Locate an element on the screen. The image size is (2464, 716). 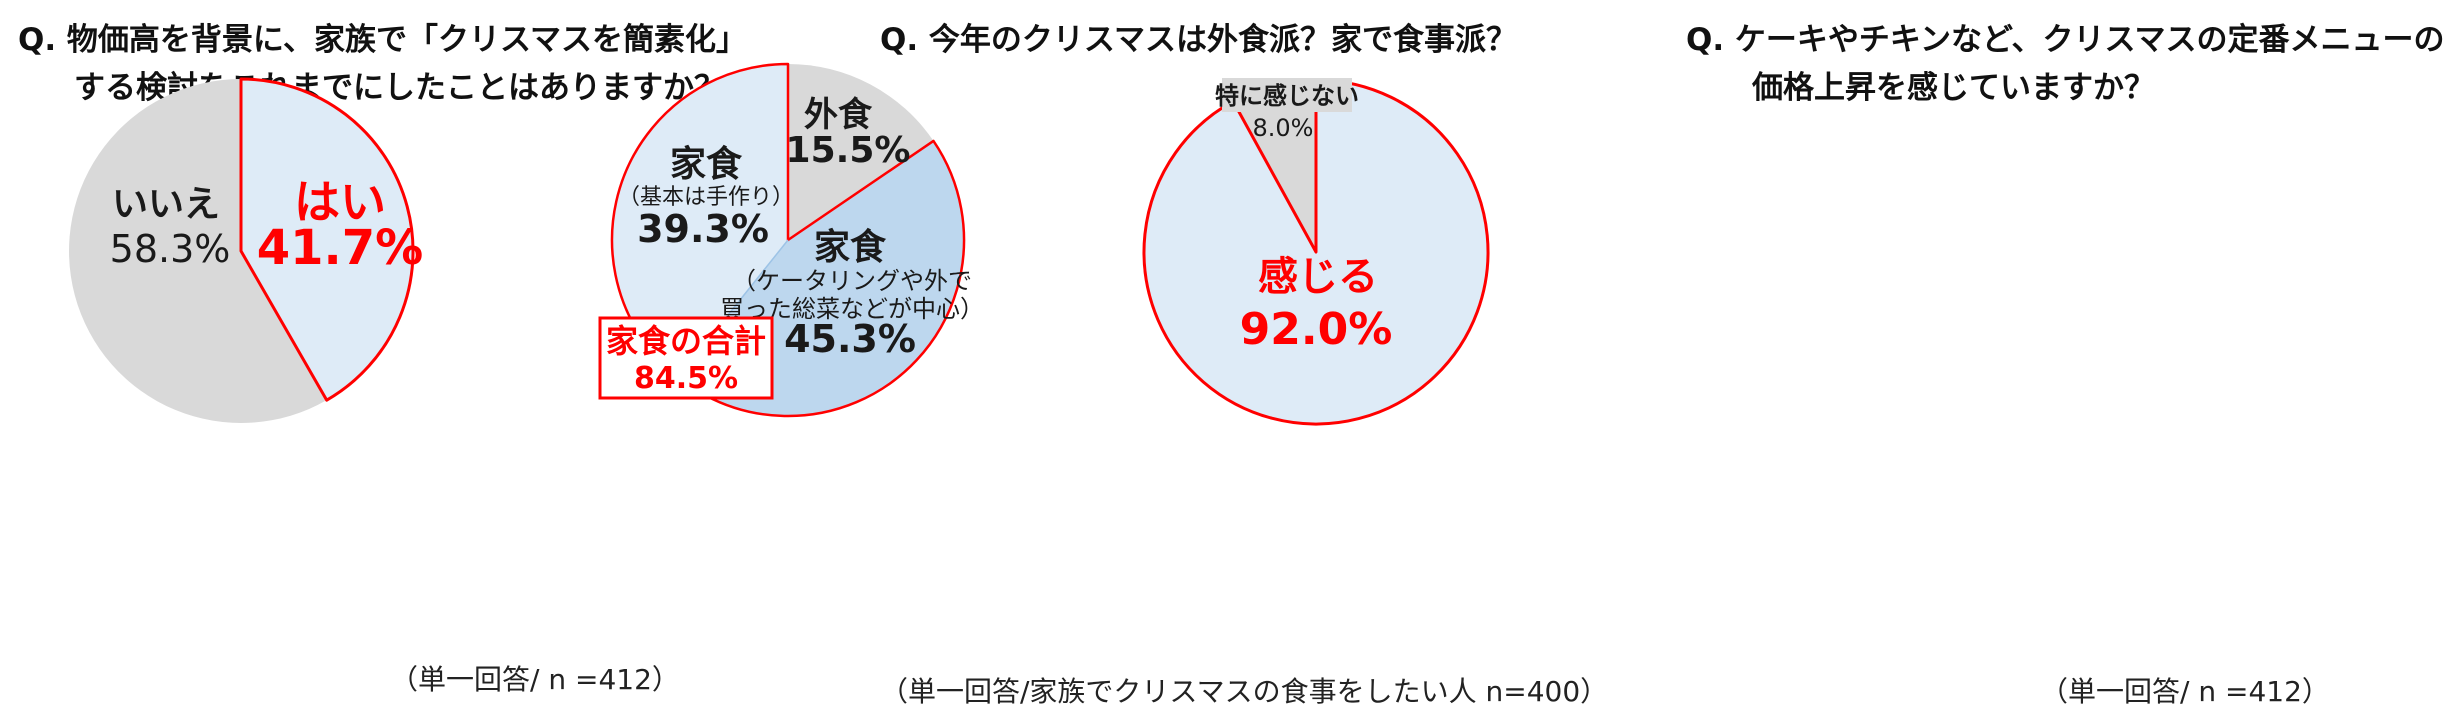
chart-3-slice-1-label: 感じる is located at coordinates (1318, 277).